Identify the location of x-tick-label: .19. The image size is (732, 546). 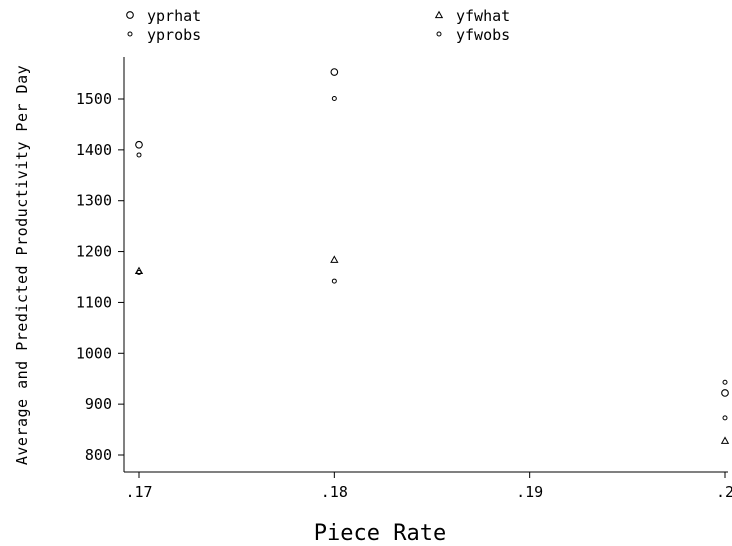
(529, 492).